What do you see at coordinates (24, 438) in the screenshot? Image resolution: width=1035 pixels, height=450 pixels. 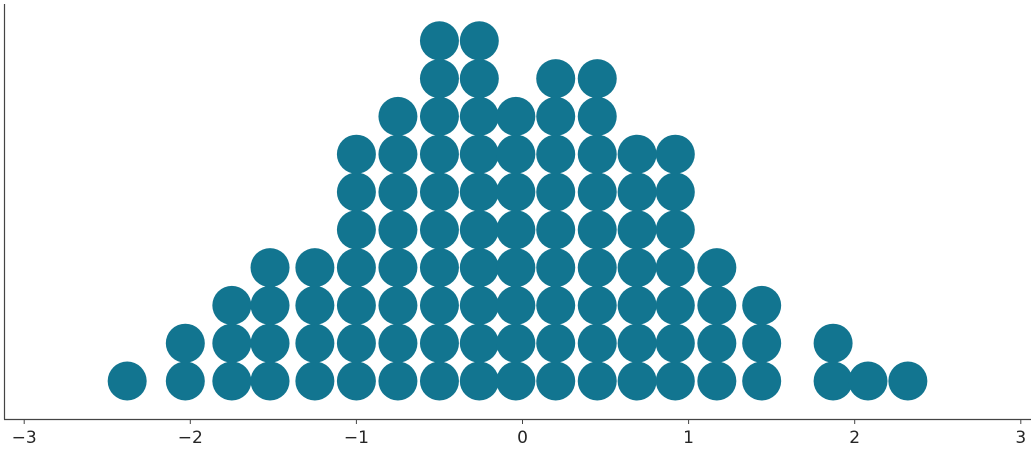 I see `x-tick-label: −3` at bounding box center [24, 438].